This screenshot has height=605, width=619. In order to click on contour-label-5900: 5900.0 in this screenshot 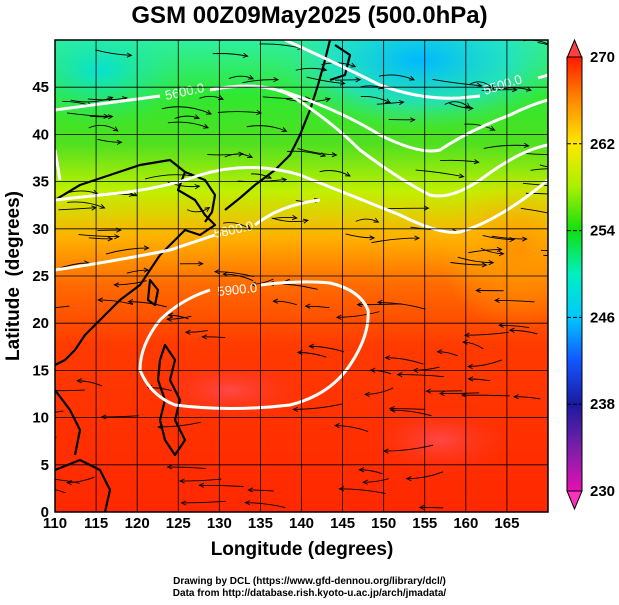, I will do `click(237, 289)`.